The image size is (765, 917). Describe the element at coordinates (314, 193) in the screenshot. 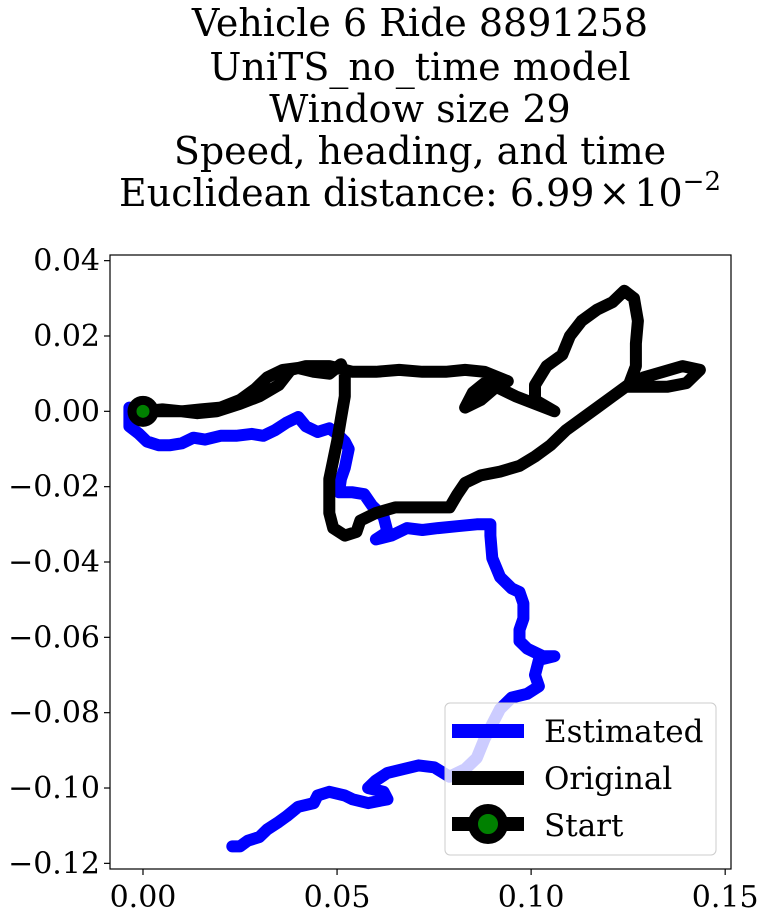

I see `title-distance-prefix: Euclidean distance:` at that location.